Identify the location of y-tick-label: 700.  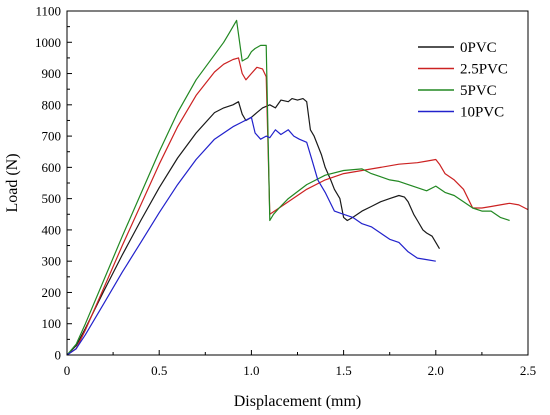
(52, 136).